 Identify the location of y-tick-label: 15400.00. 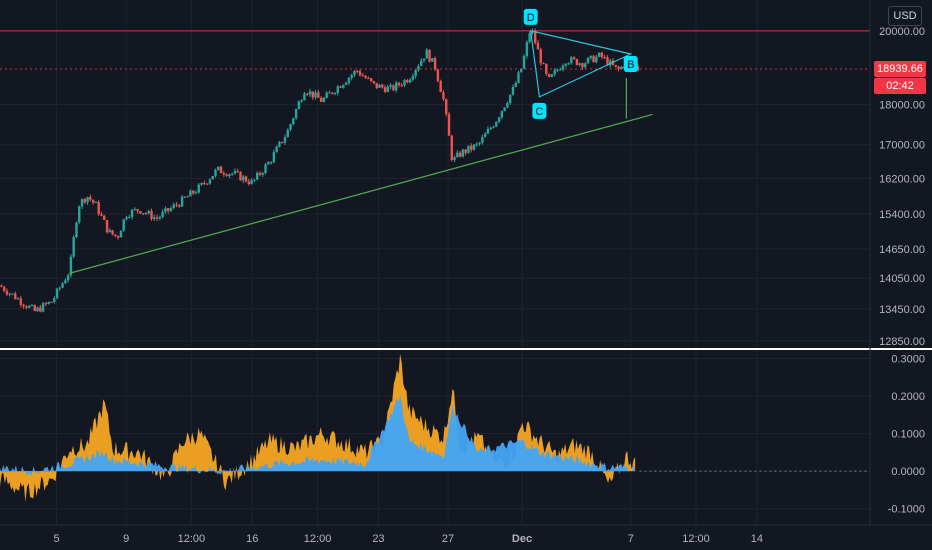
(902, 215).